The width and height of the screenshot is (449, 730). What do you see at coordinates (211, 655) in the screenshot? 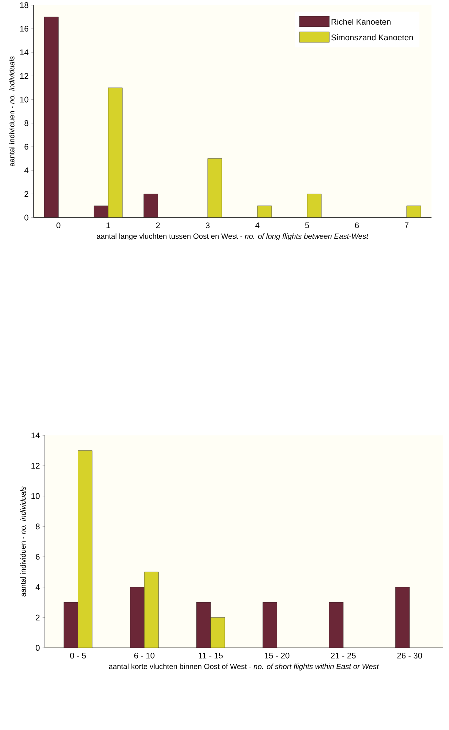
I see `x-tick-label: 11 - 15` at bounding box center [211, 655].